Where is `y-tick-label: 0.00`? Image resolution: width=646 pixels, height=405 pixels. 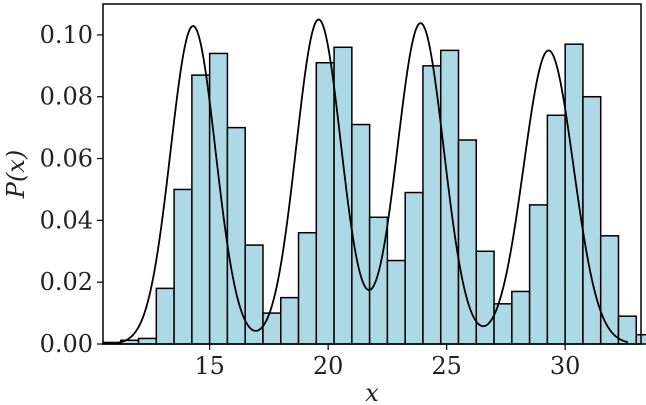
y-tick-label: 0.00 is located at coordinates (66, 344).